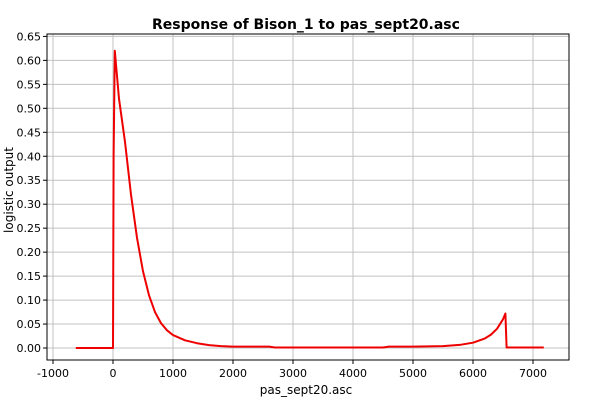 The height and width of the screenshot is (400, 600). Describe the element at coordinates (29, 108) in the screenshot. I see `y-tick-label: 0.50` at that location.